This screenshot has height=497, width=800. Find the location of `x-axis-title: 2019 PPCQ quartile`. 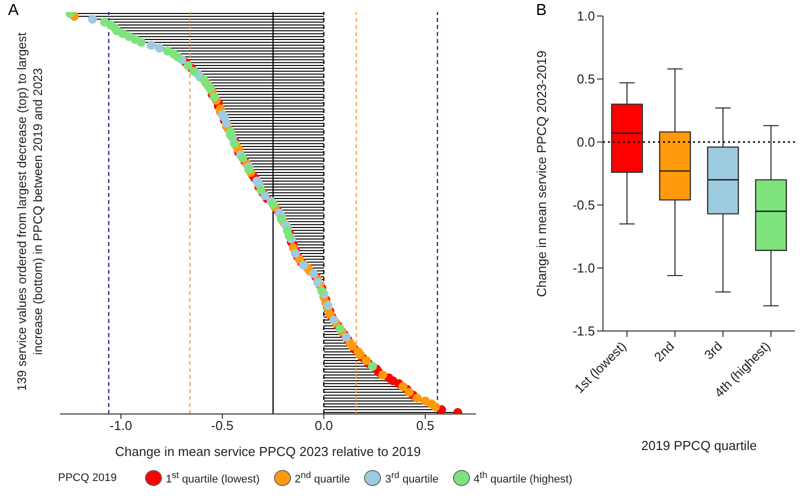

x-axis-title: 2019 PPCQ quartile is located at coordinates (699, 445).